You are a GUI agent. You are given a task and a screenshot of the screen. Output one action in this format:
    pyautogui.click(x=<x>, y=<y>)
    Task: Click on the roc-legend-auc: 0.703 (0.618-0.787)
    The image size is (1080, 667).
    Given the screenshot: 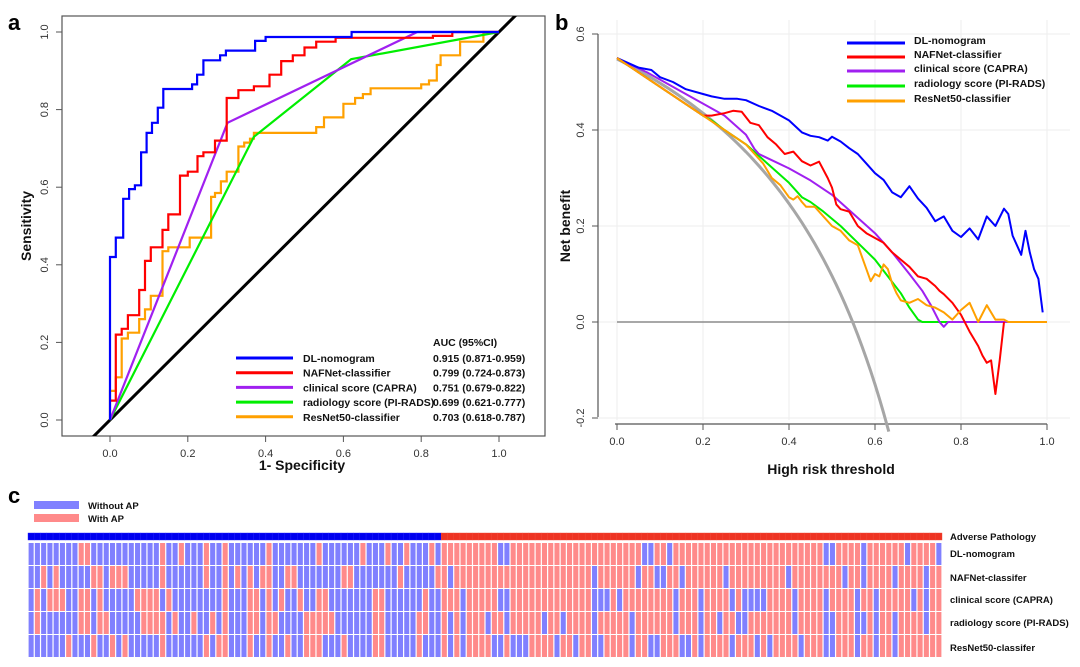 What is the action you would take?
    pyautogui.click(x=479, y=418)
    